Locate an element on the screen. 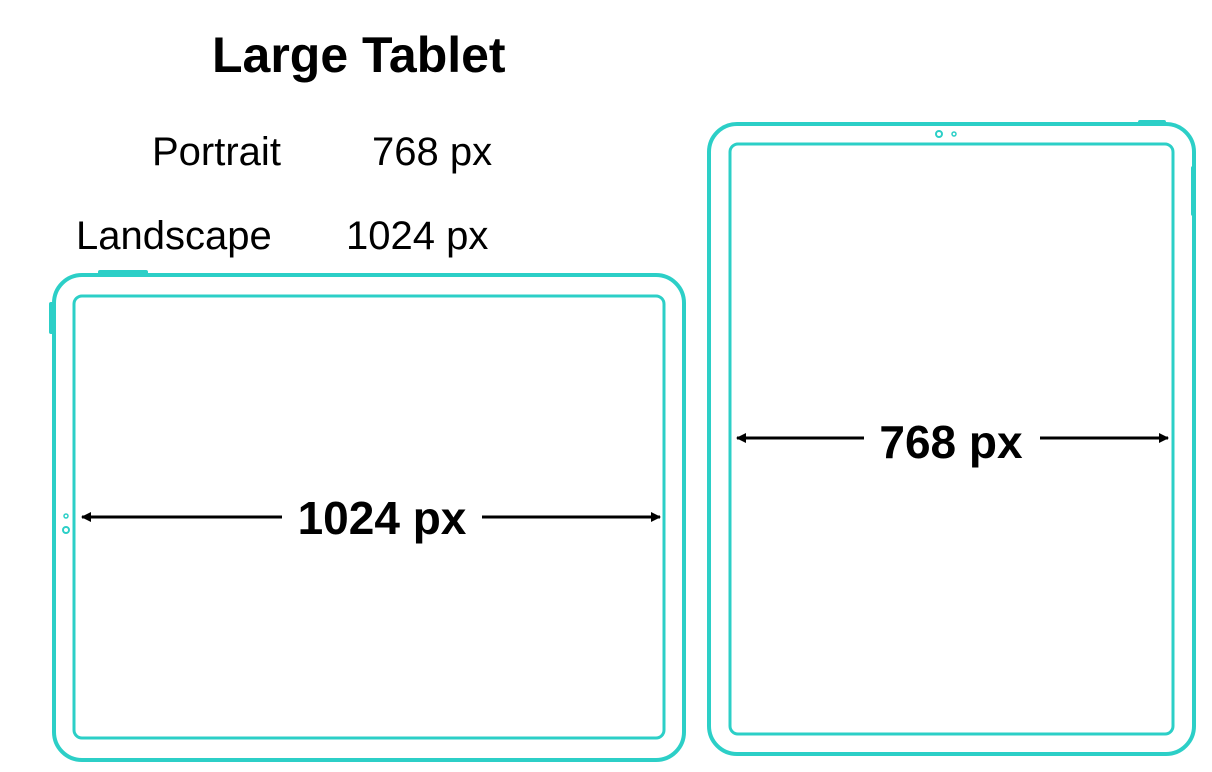 Image resolution: width=1212 pixels, height=772 pixels. landscape-camera-icon is located at coordinates (66, 530).